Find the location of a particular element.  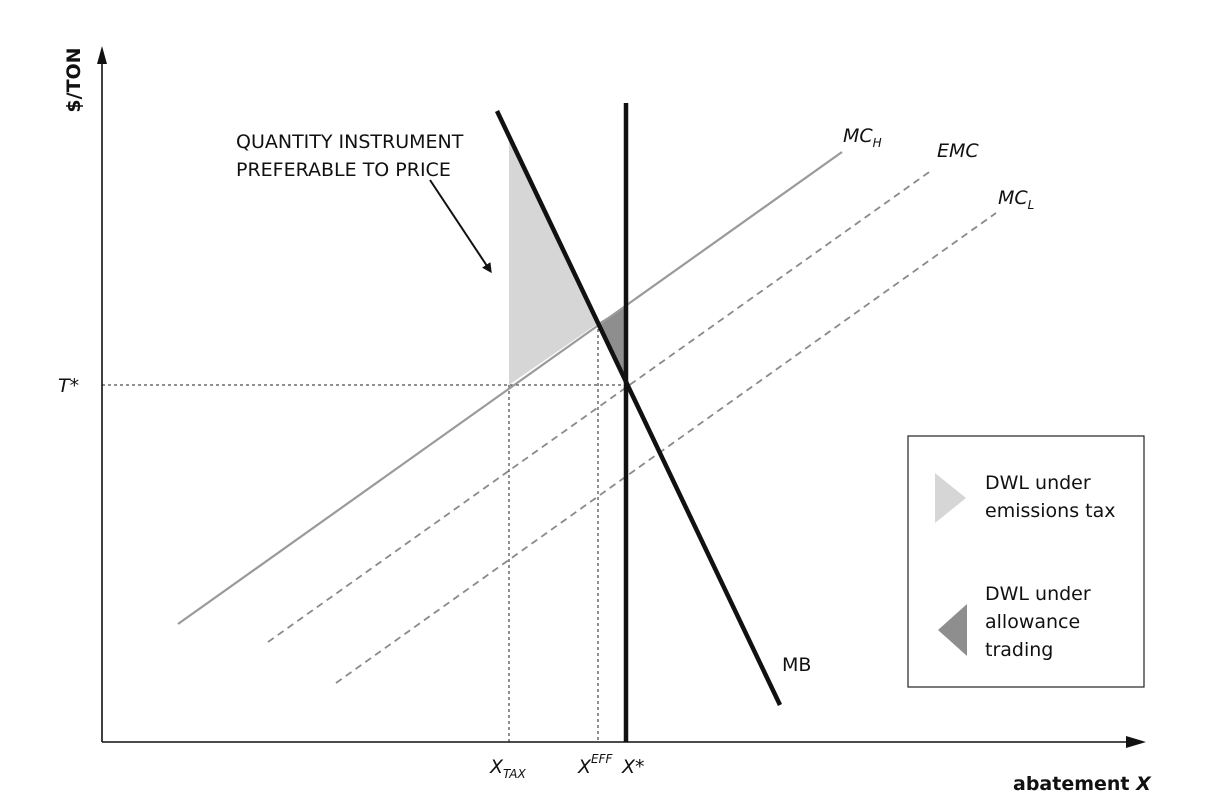

x-star-label: X* is located at coordinates (633, 767).